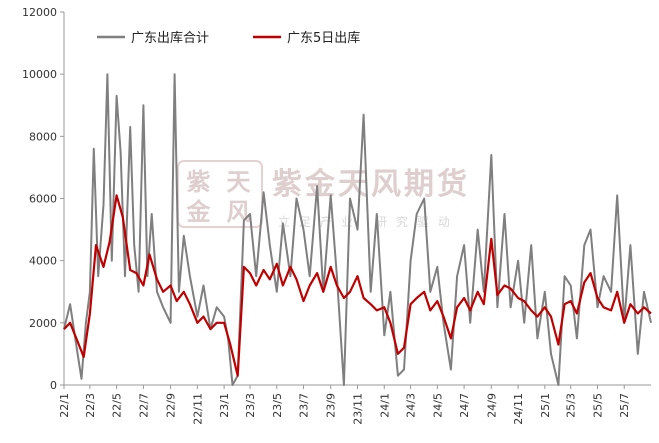 The height and width of the screenshot is (443, 659). I want to click on x-tick-label: 23/9, so click(331, 405).